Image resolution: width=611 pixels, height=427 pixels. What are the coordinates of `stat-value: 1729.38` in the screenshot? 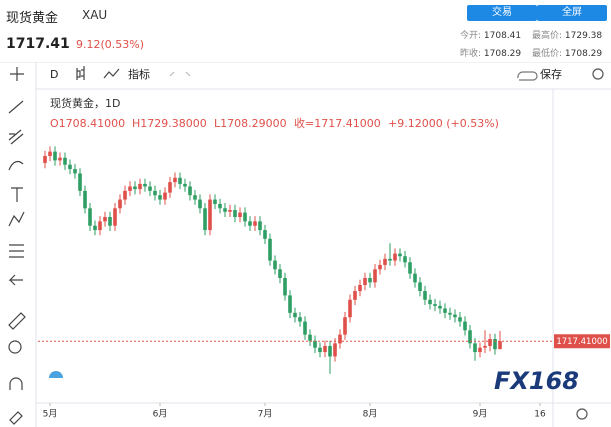 It's located at (583, 36).